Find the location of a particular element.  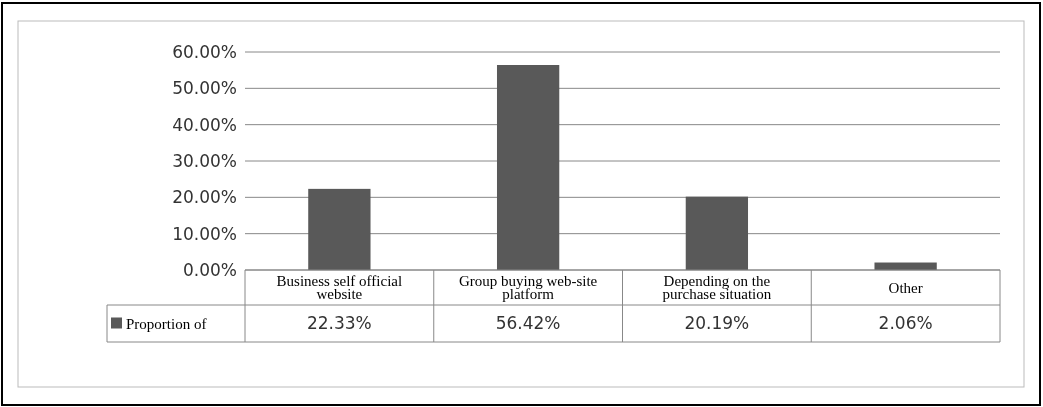

y-tick-label: 30.00% is located at coordinates (204, 160).